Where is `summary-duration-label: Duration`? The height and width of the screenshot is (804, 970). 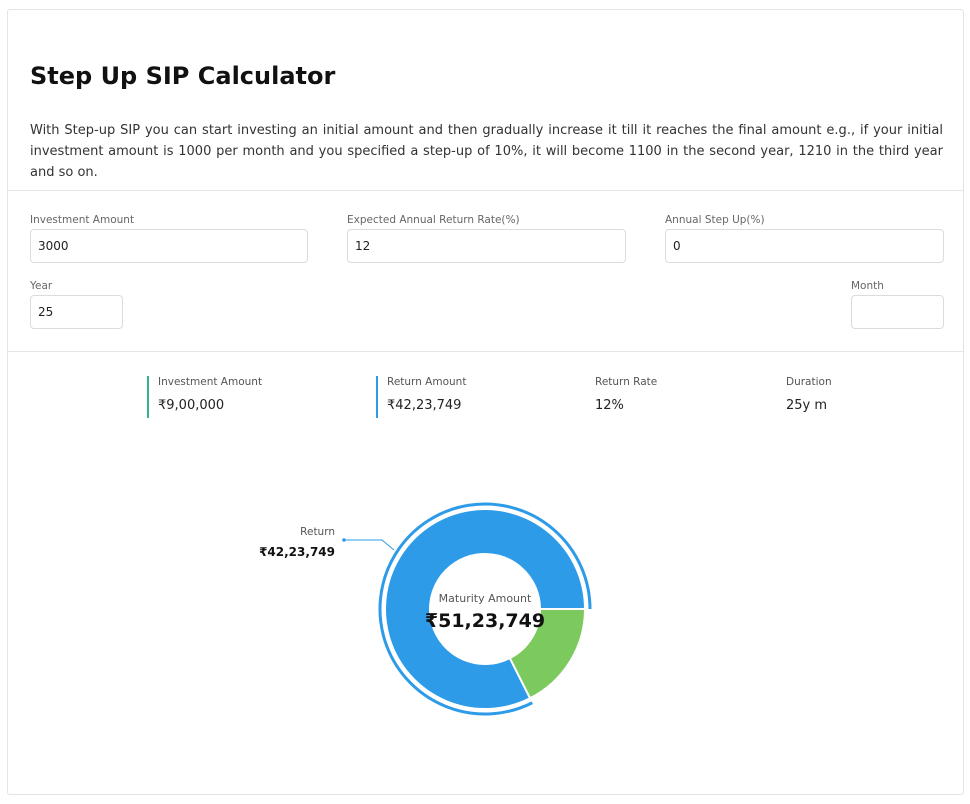
summary-duration-label: Duration is located at coordinates (809, 382).